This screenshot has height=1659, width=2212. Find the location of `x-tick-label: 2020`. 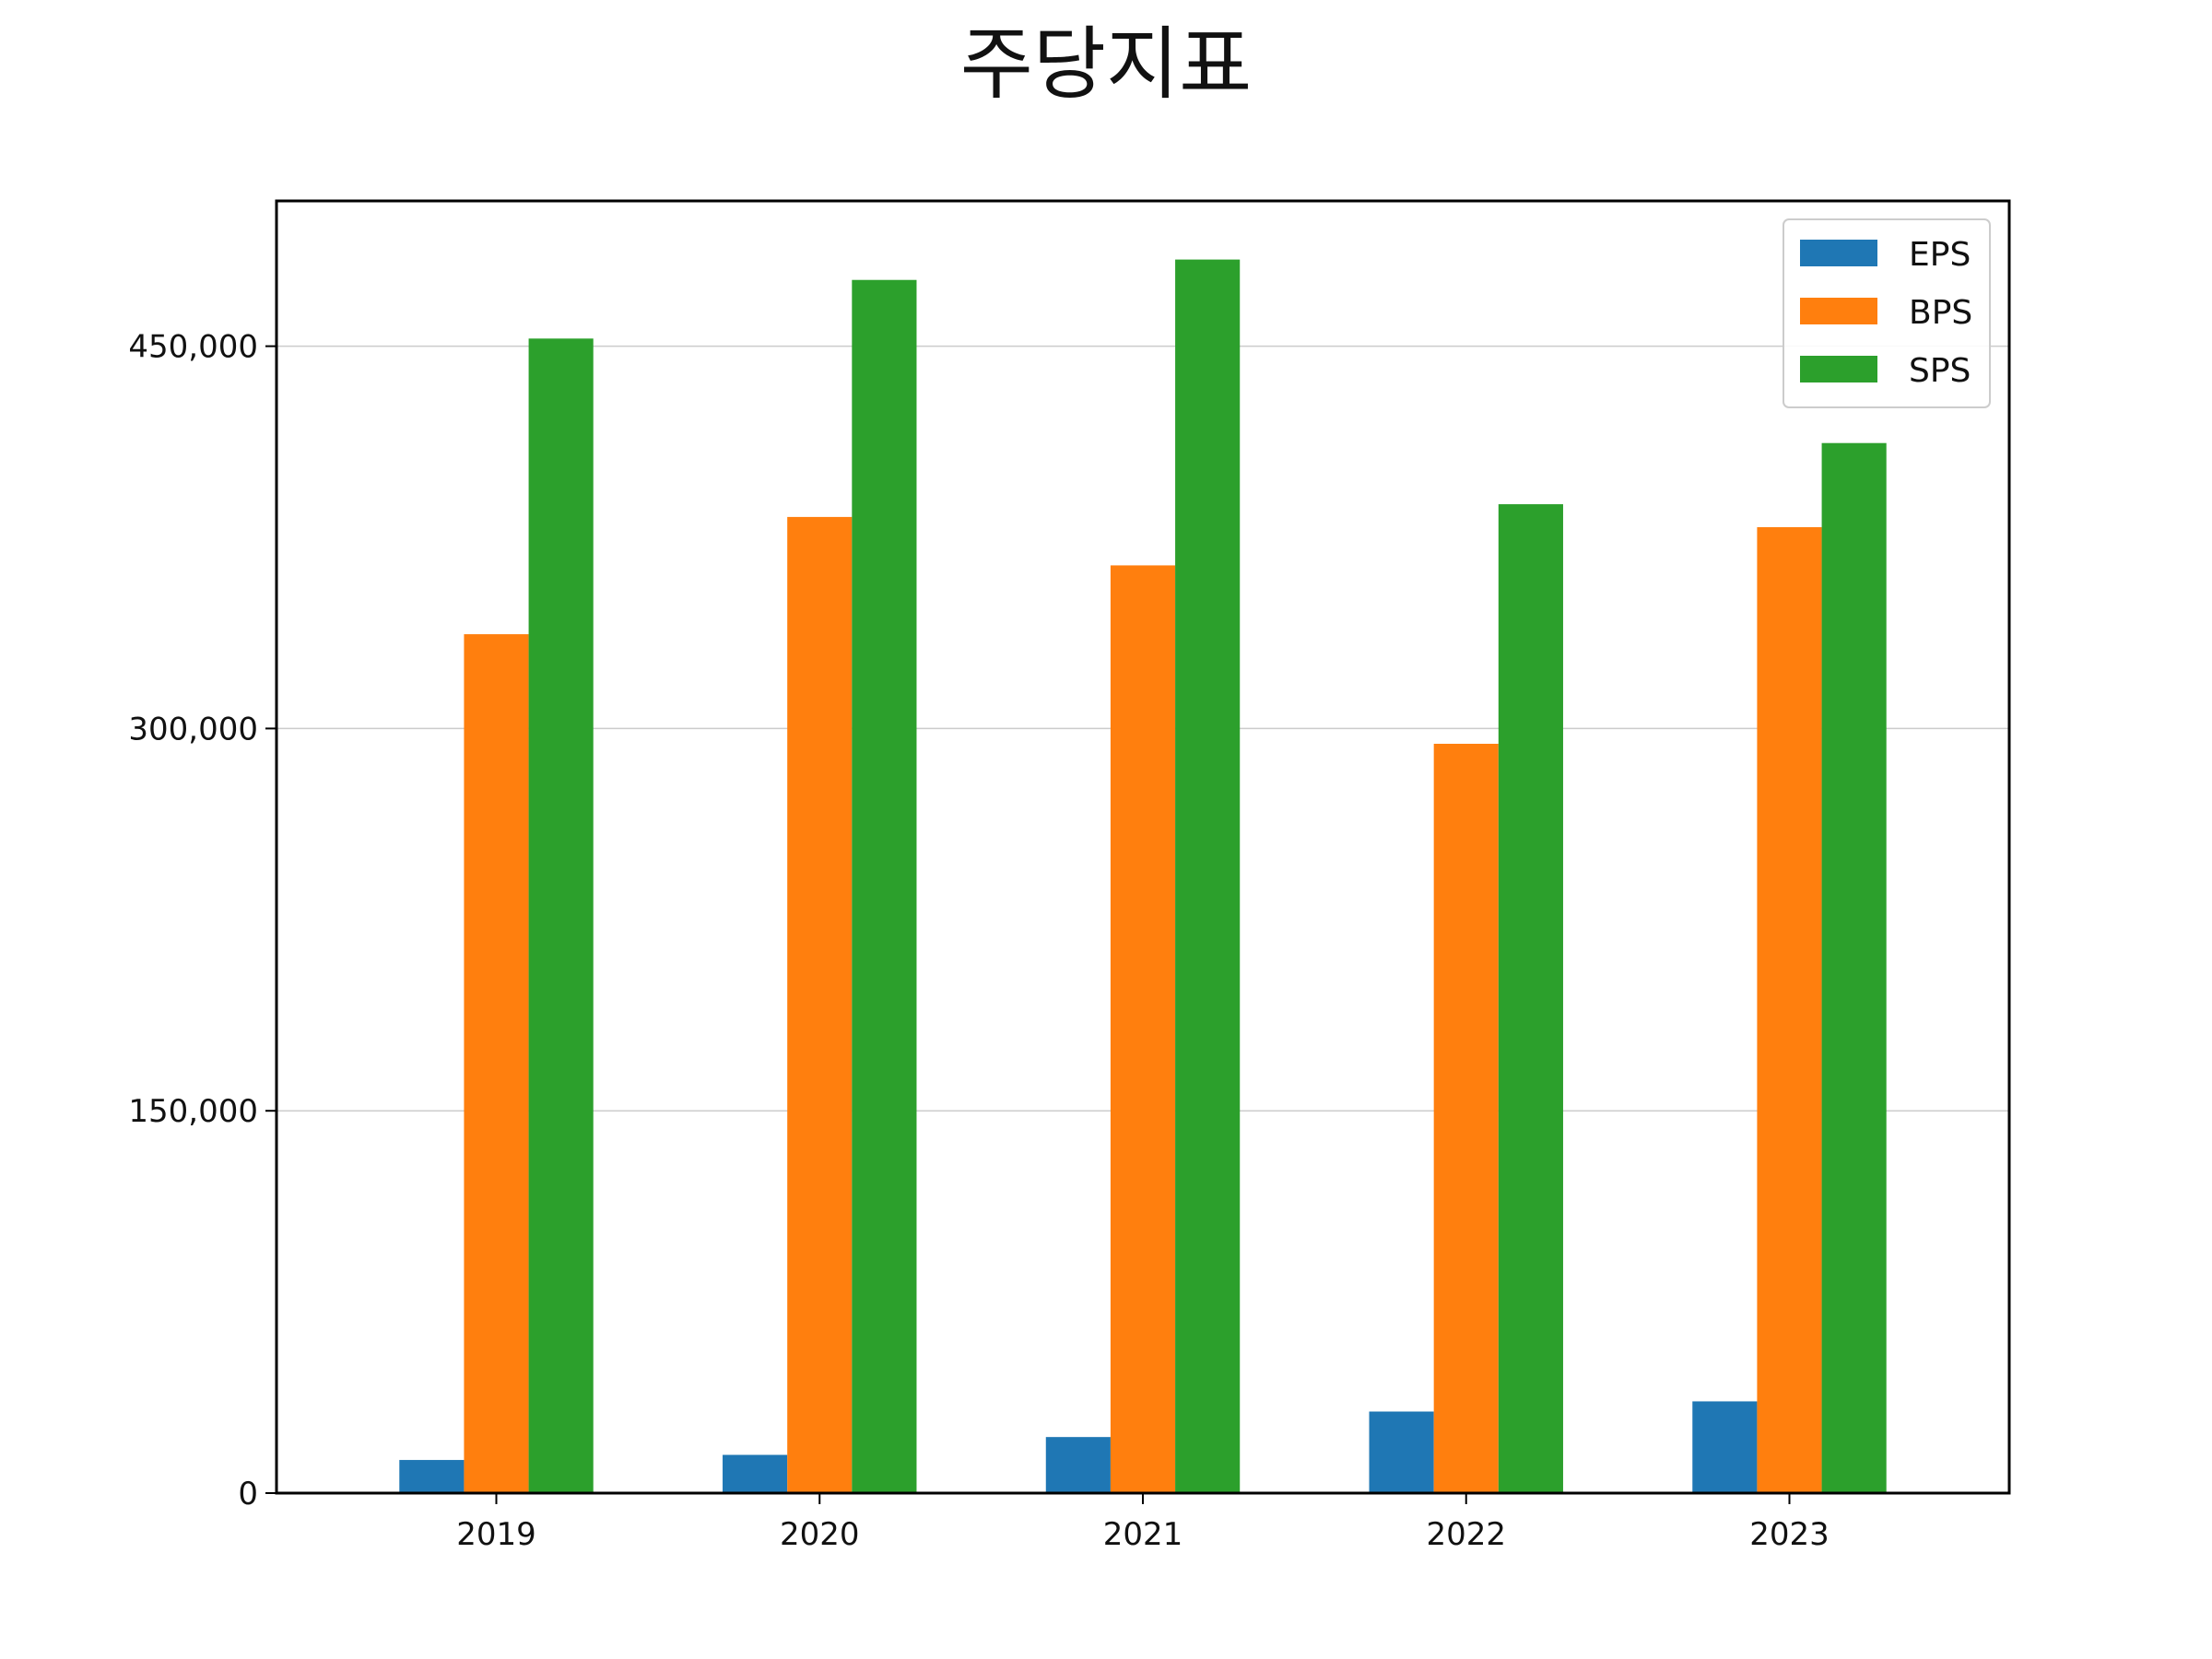

x-tick-label: 2020 is located at coordinates (820, 1534).